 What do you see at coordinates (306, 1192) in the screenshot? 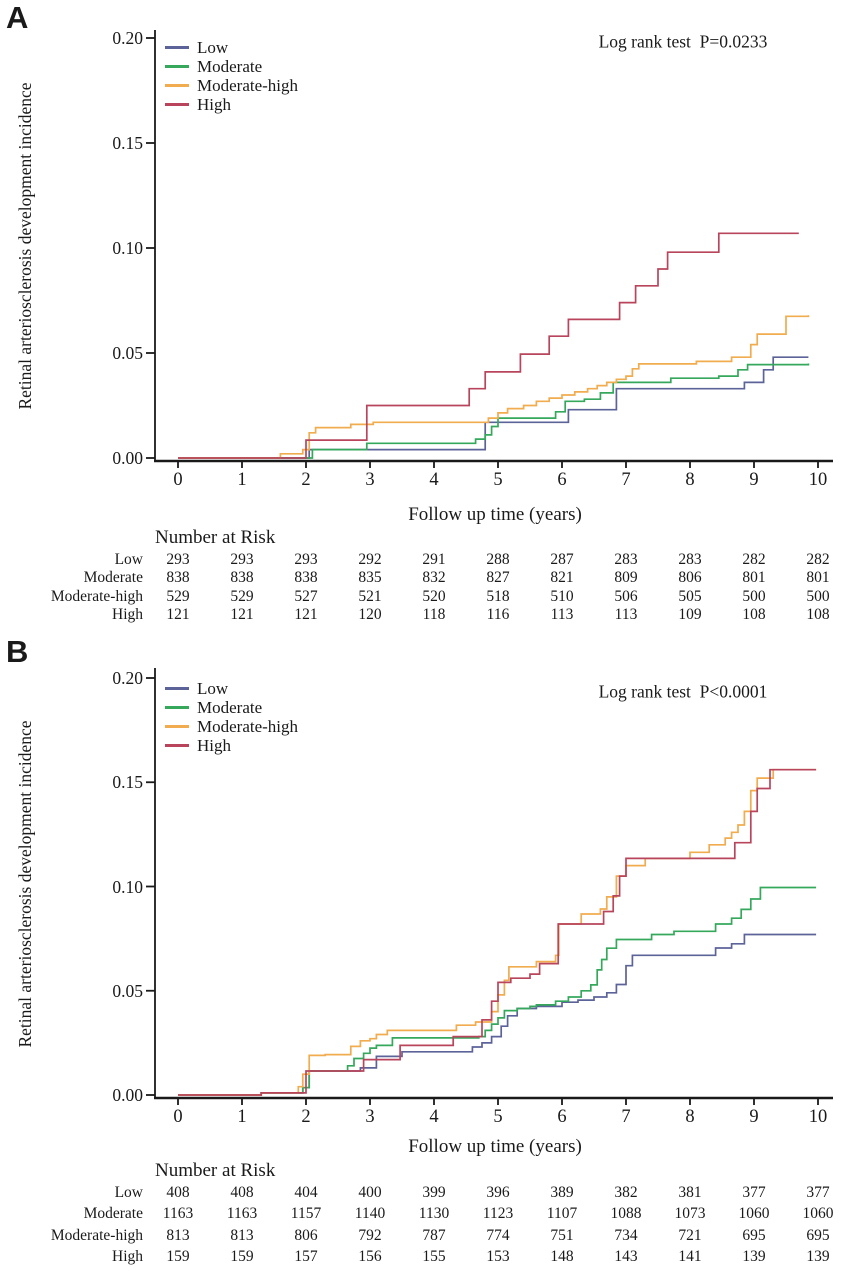
I see `panel-b-risk-count: 404` at bounding box center [306, 1192].